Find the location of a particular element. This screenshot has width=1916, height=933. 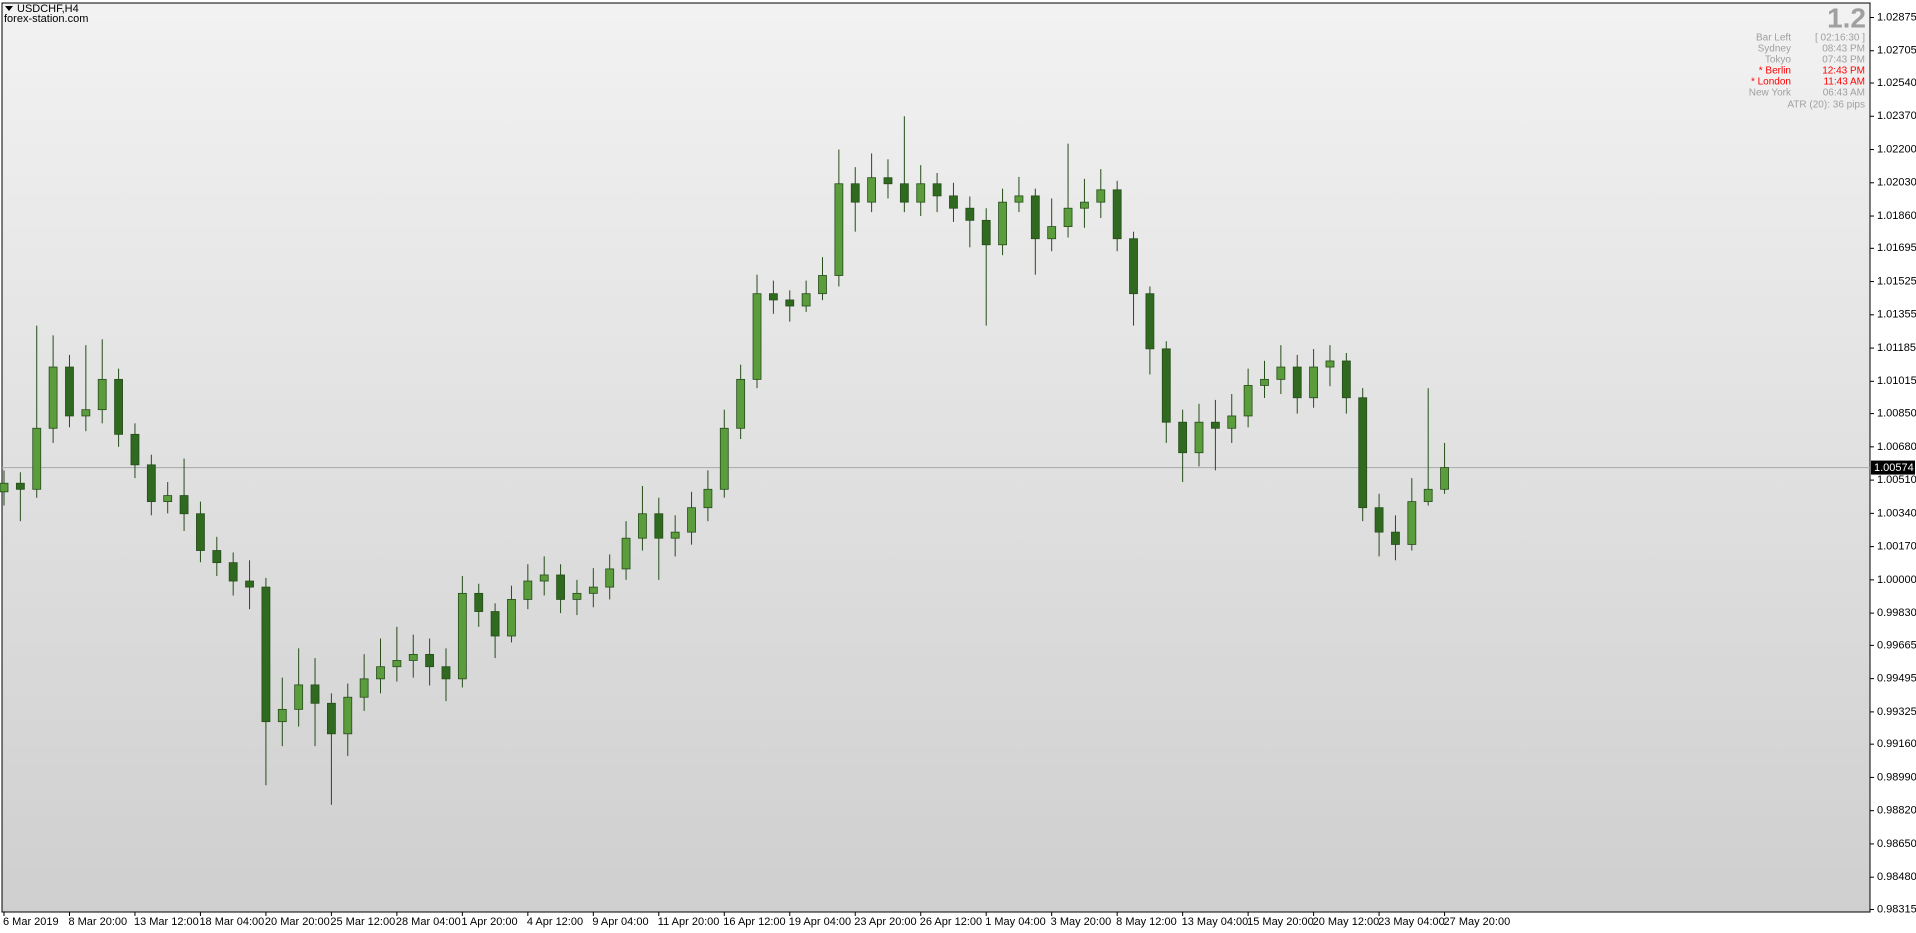

x-tick-label: 18 Mar 04:00 is located at coordinates (231, 922).